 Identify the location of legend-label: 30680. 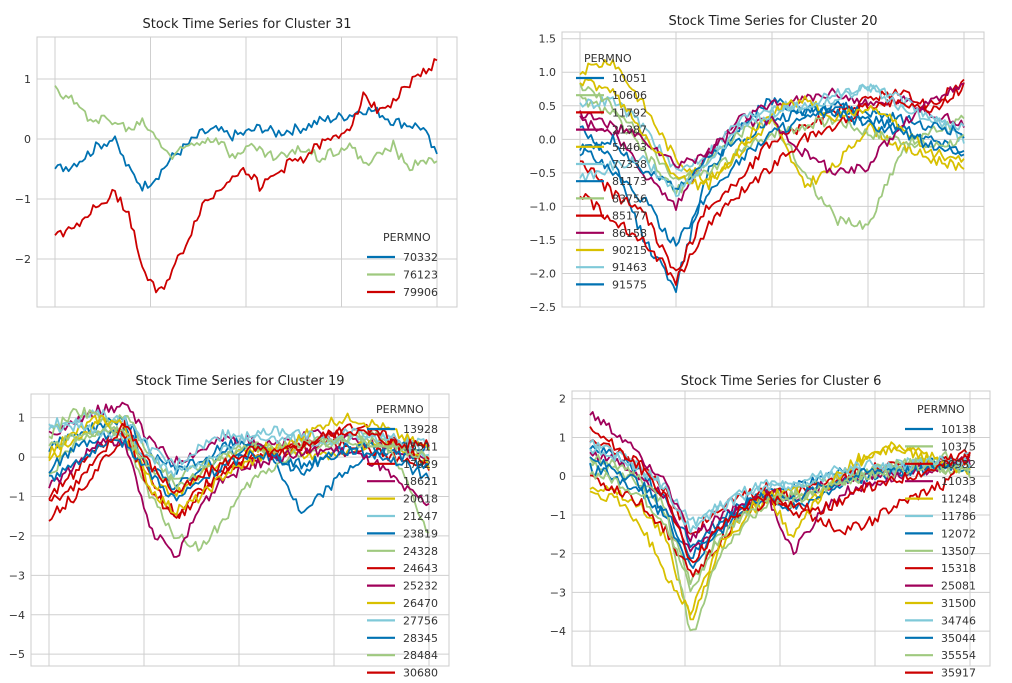
(420, 673).